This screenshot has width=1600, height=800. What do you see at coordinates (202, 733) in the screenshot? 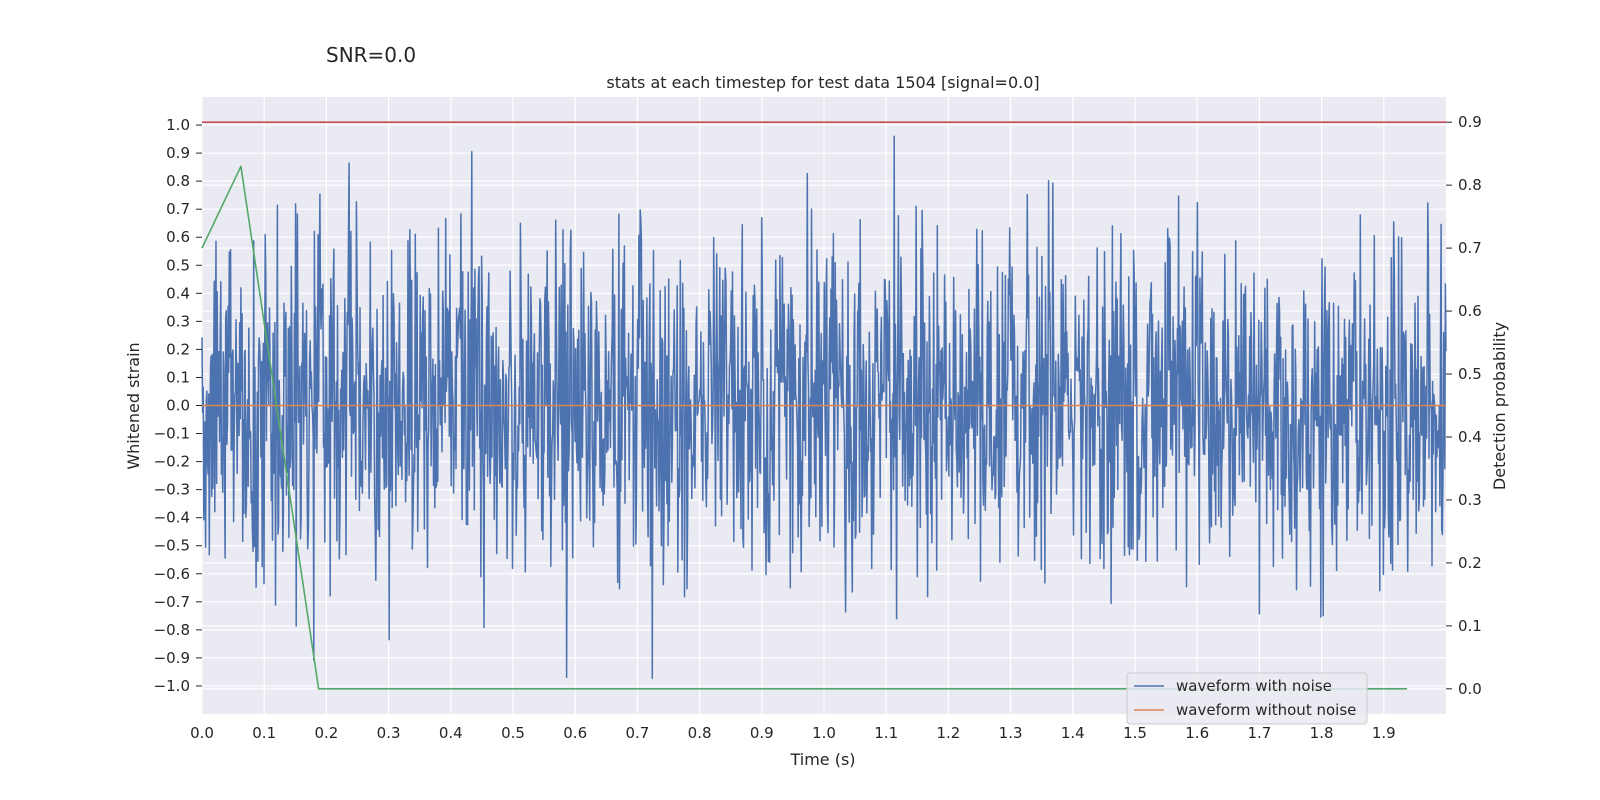
I see `x-tick-label: 0.0` at bounding box center [202, 733].